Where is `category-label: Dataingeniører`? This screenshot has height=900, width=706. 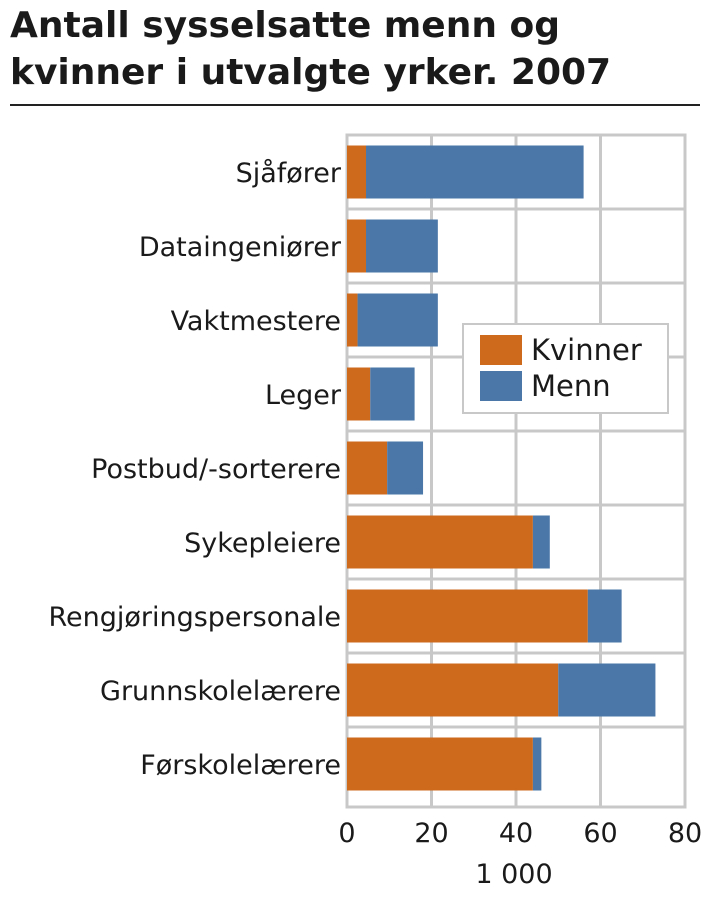 category-label: Dataingeniører is located at coordinates (240, 247).